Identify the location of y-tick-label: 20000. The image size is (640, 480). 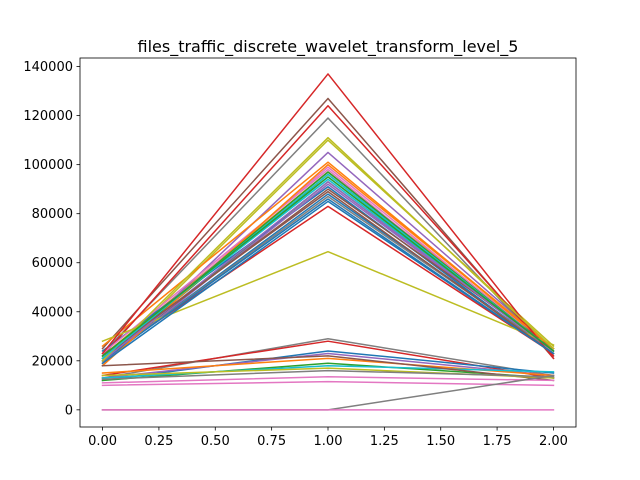
(52, 361).